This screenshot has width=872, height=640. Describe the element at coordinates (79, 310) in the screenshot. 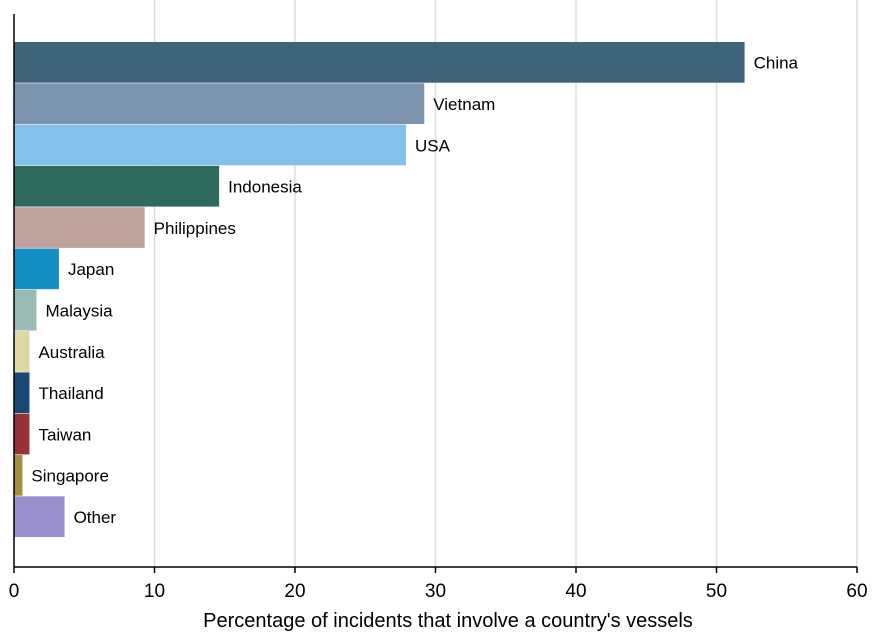

I see `bar-label-malaysia: Malaysia` at that location.